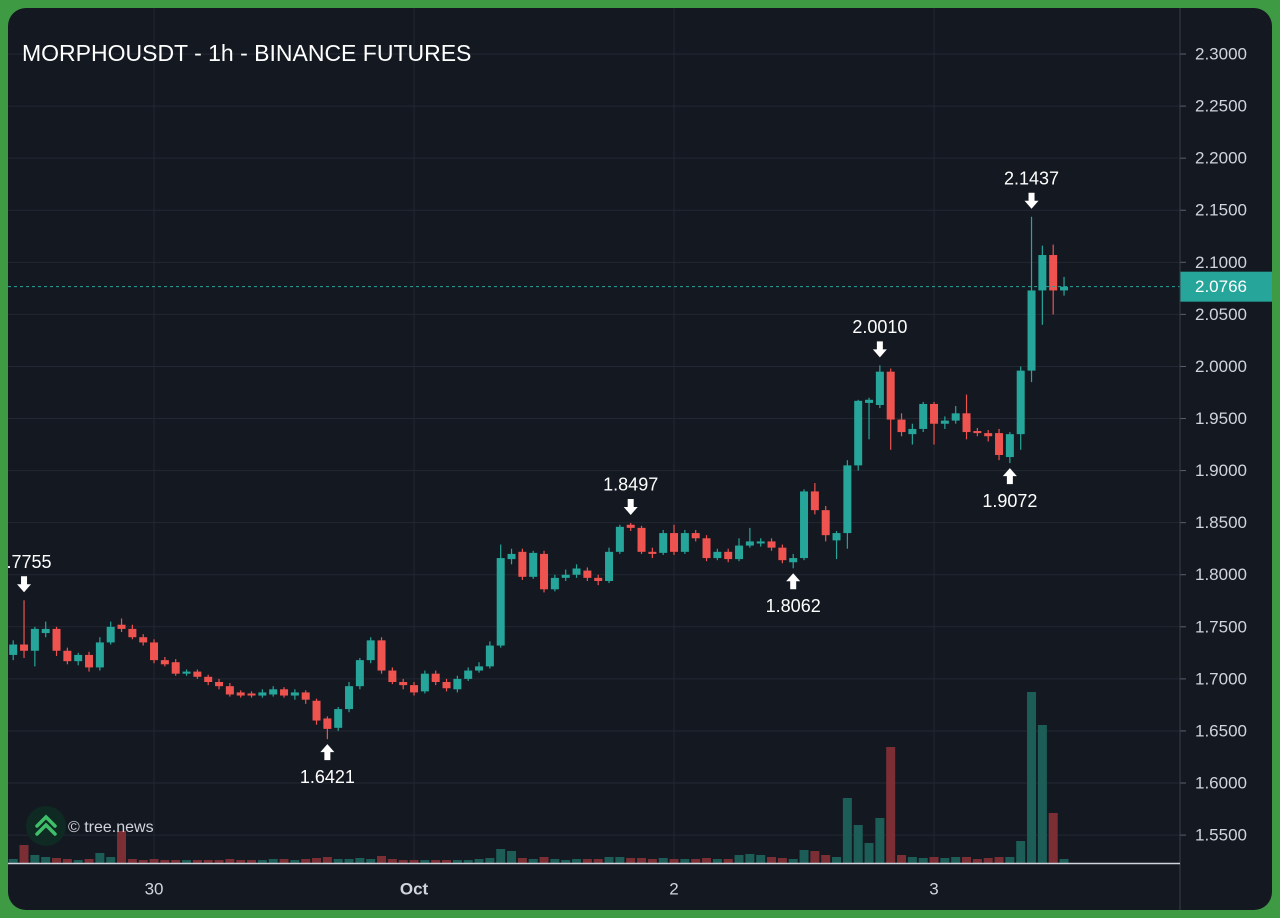  Describe the element at coordinates (1221, 835) in the screenshot. I see `y-tick-label: 1.5500` at that location.